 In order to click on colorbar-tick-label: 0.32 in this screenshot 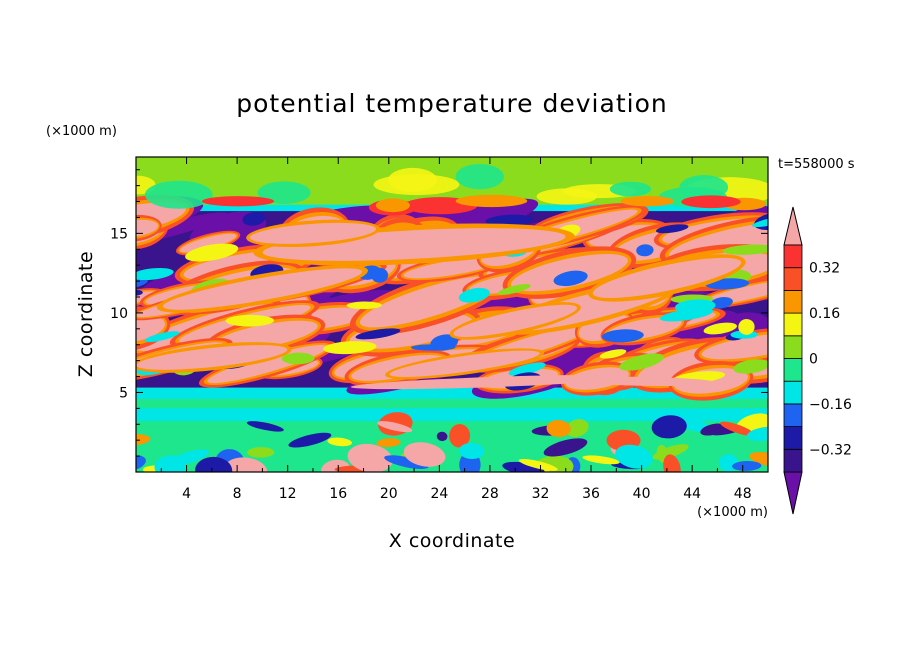, I will do `click(824, 269)`.